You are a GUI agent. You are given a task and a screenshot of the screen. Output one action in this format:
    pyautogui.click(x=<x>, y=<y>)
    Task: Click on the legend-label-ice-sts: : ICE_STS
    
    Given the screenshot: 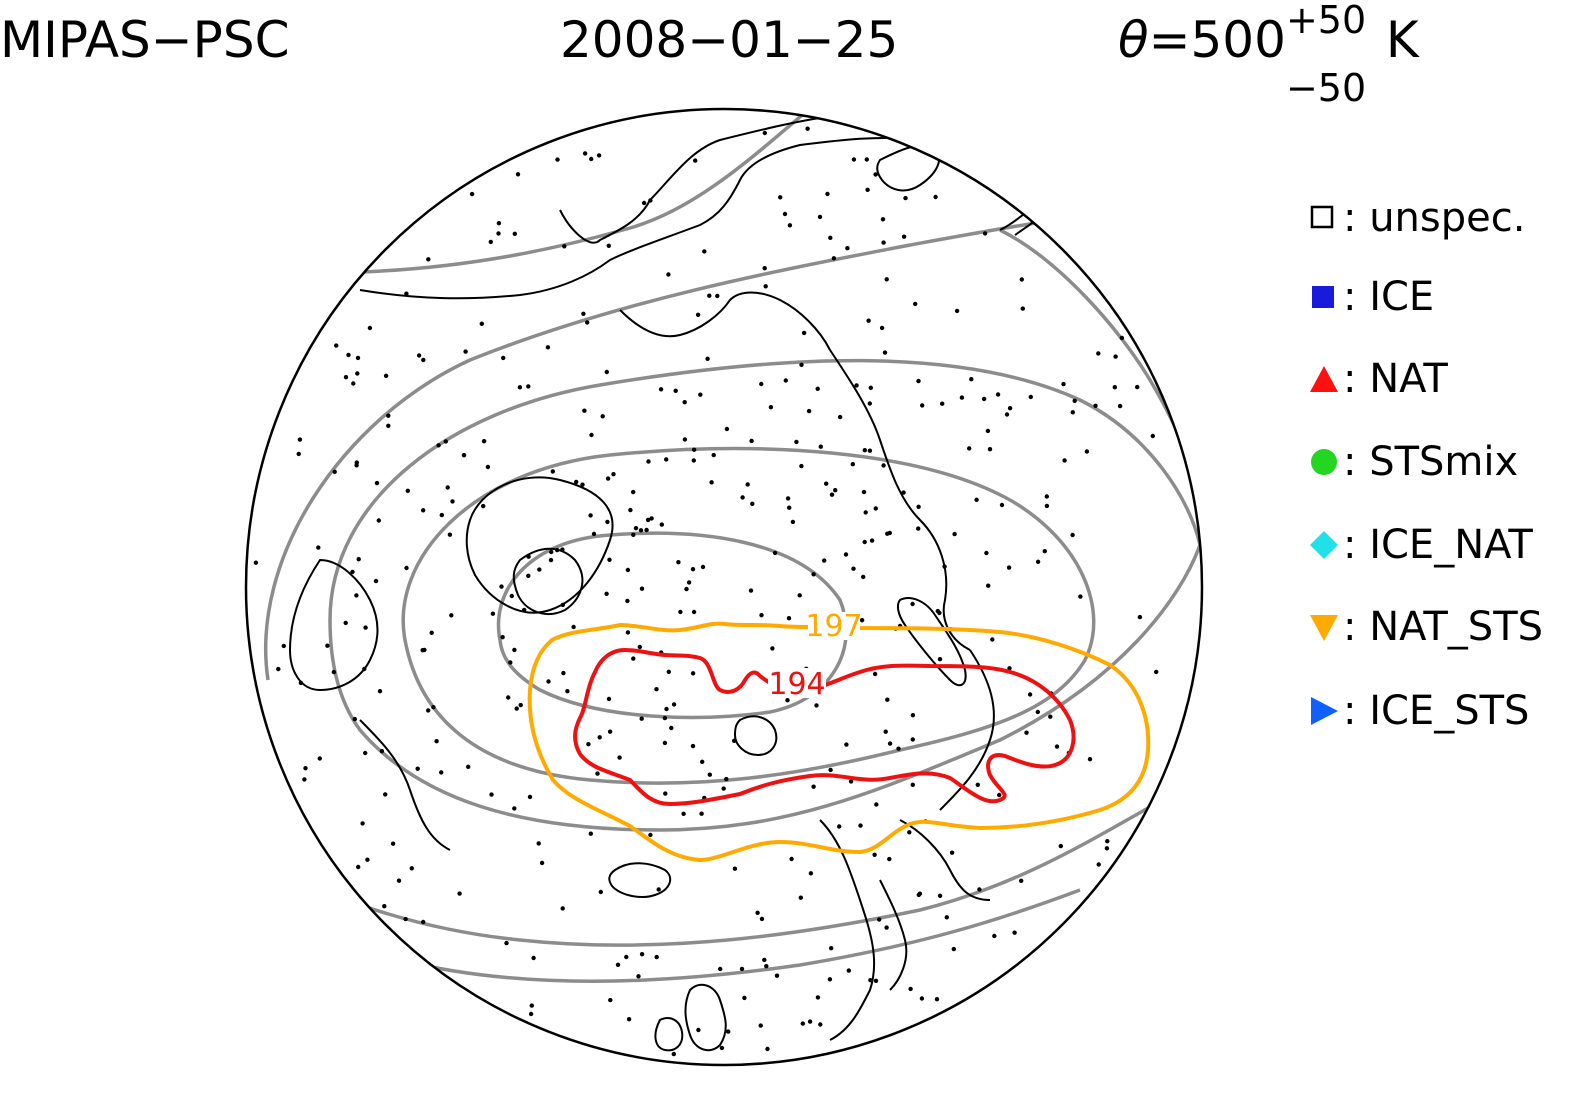 What is the action you would take?
    pyautogui.click(x=1436, y=711)
    